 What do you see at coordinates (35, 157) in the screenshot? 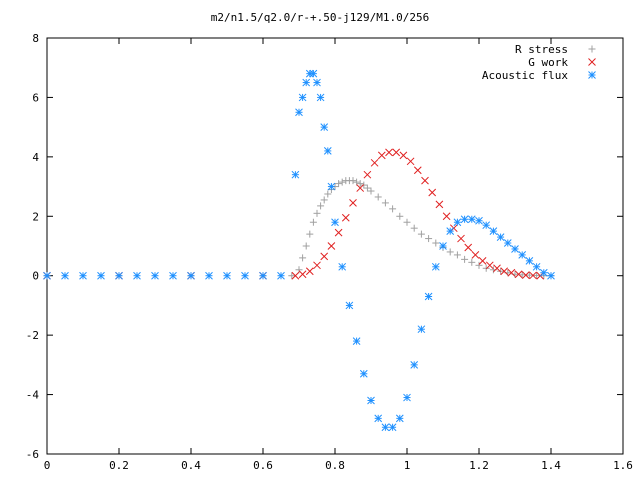
I see `y-tick-label: 4` at bounding box center [35, 157].